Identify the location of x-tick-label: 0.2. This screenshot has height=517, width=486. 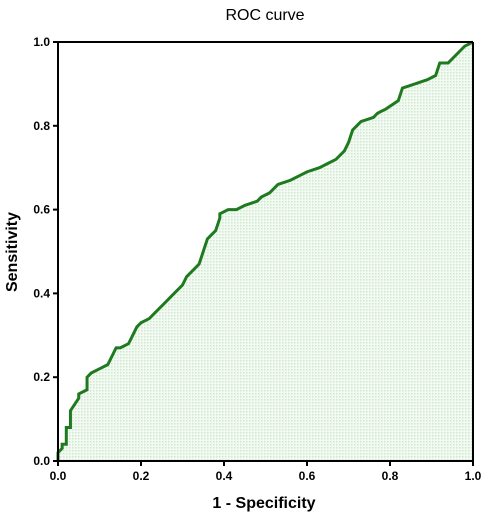
(141, 476).